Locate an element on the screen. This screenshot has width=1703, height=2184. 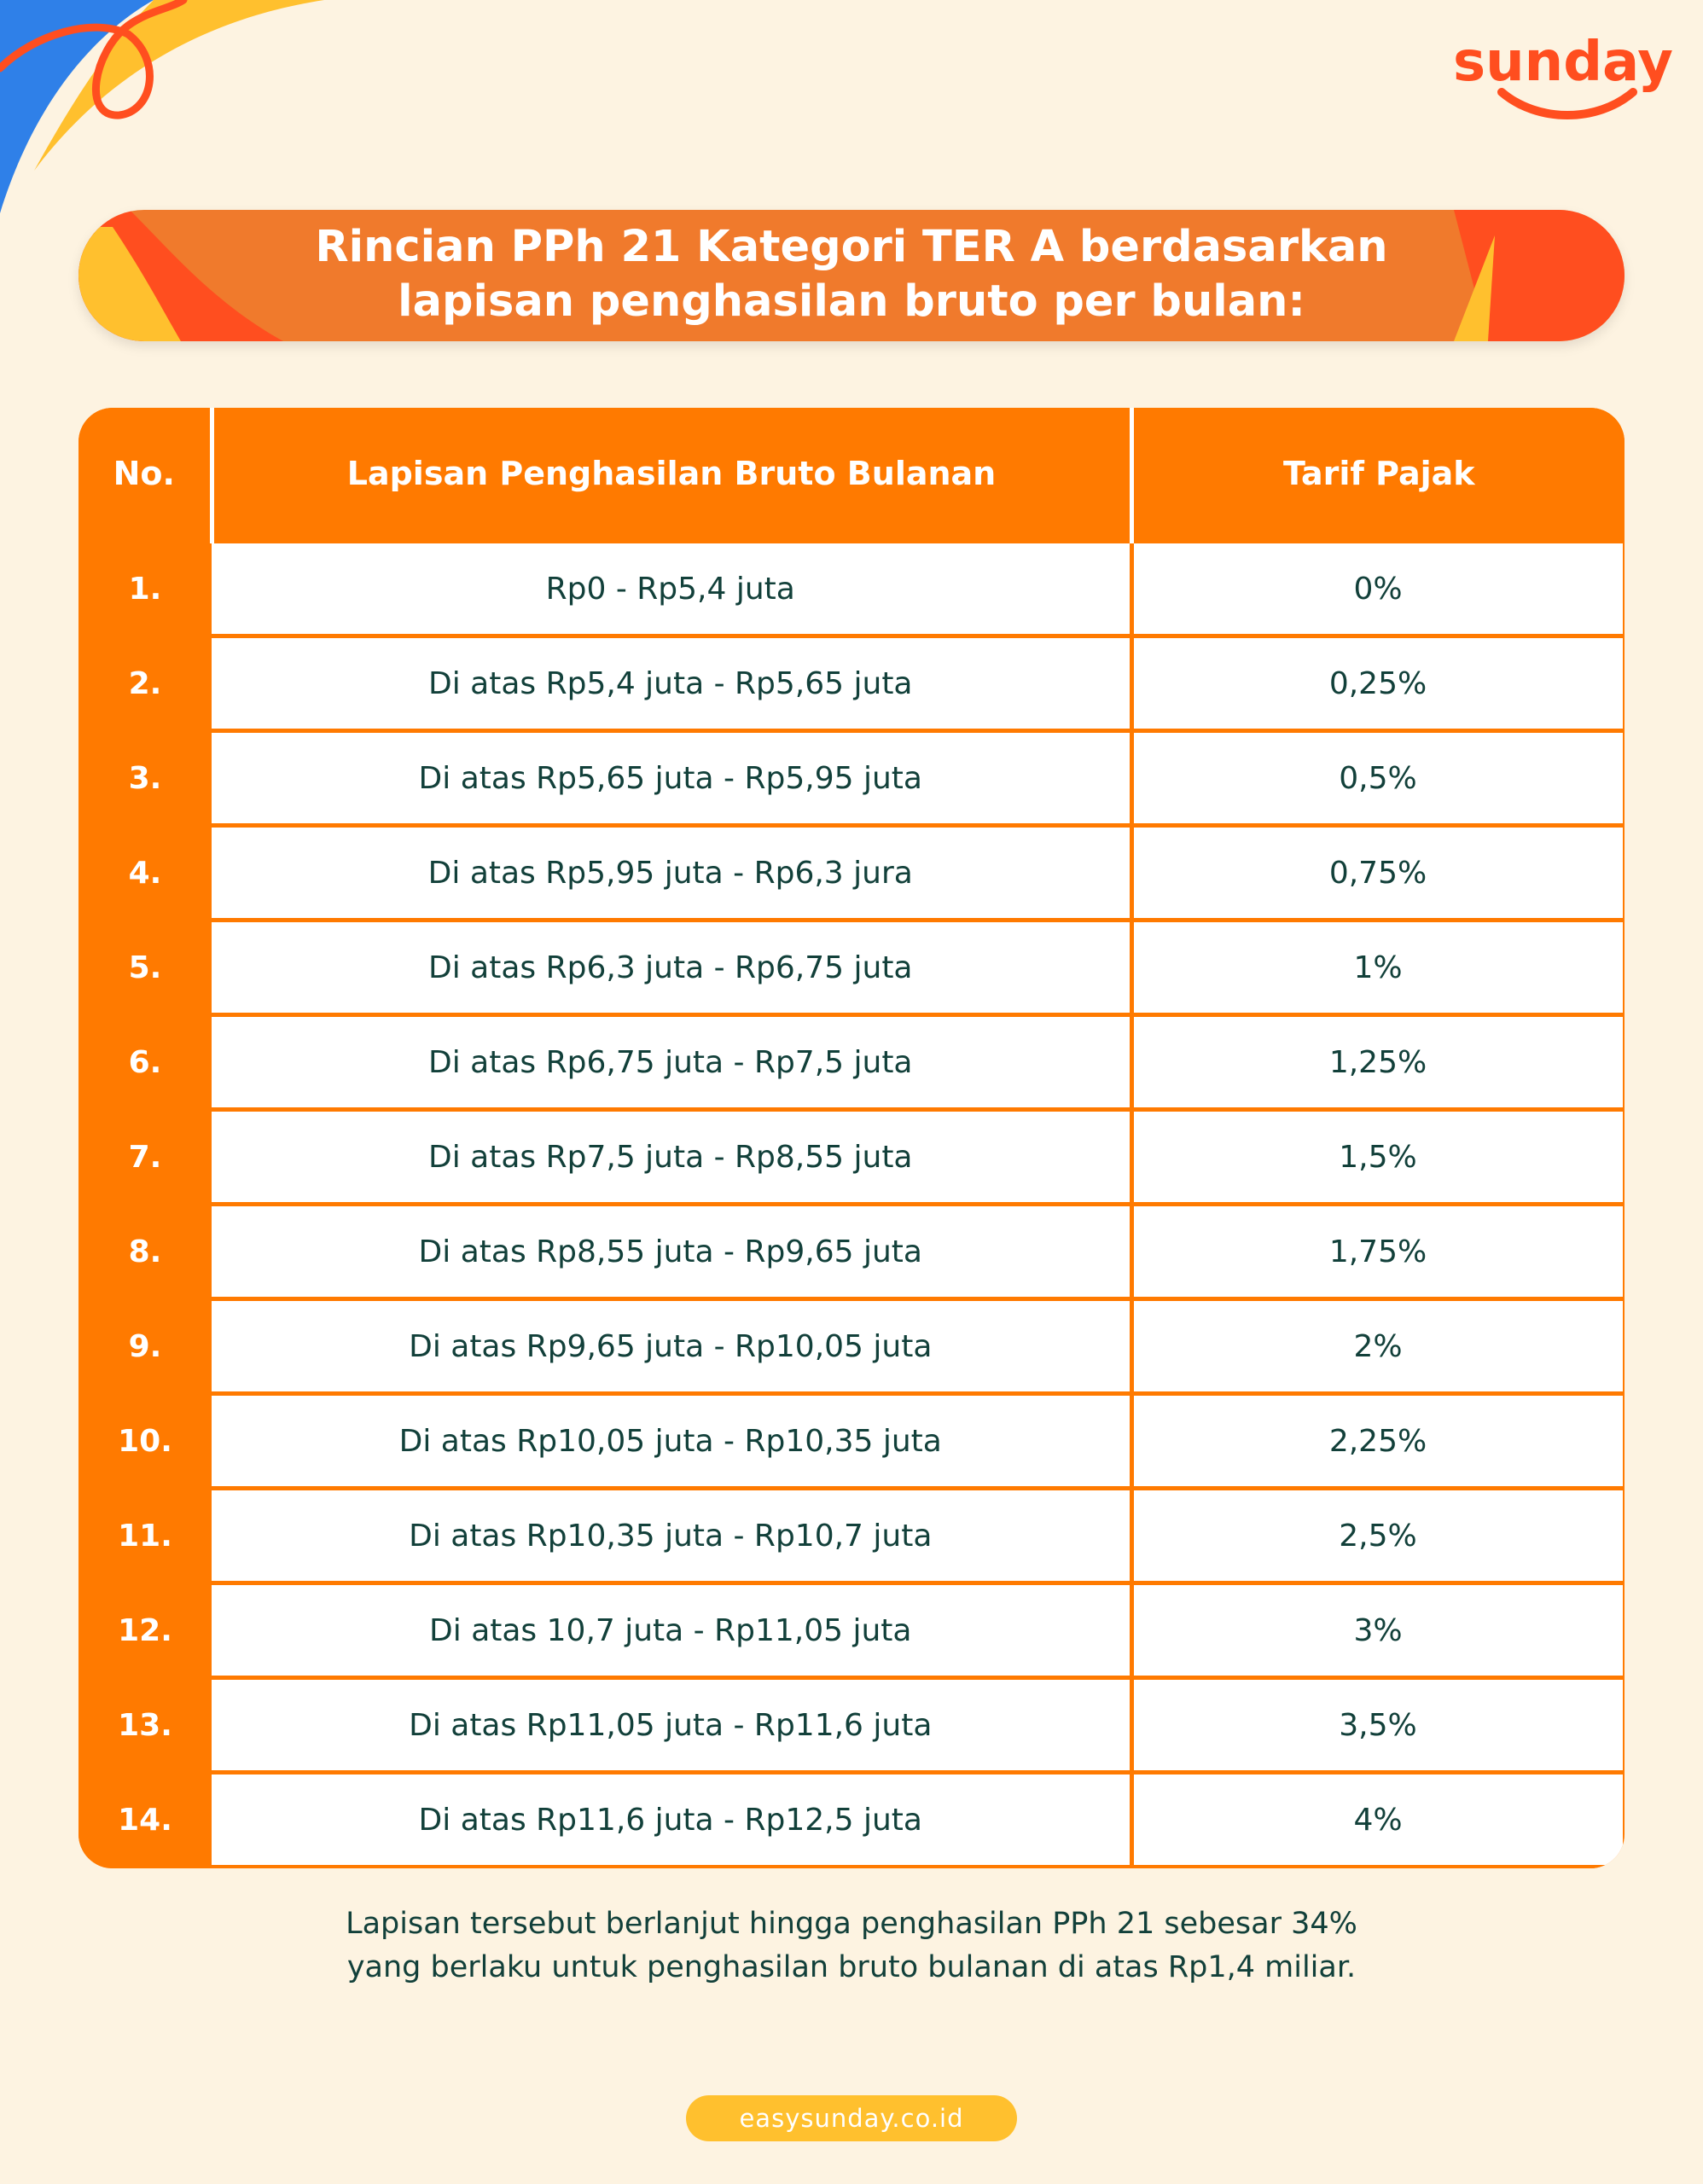
row-number: 12. is located at coordinates (145, 1630).